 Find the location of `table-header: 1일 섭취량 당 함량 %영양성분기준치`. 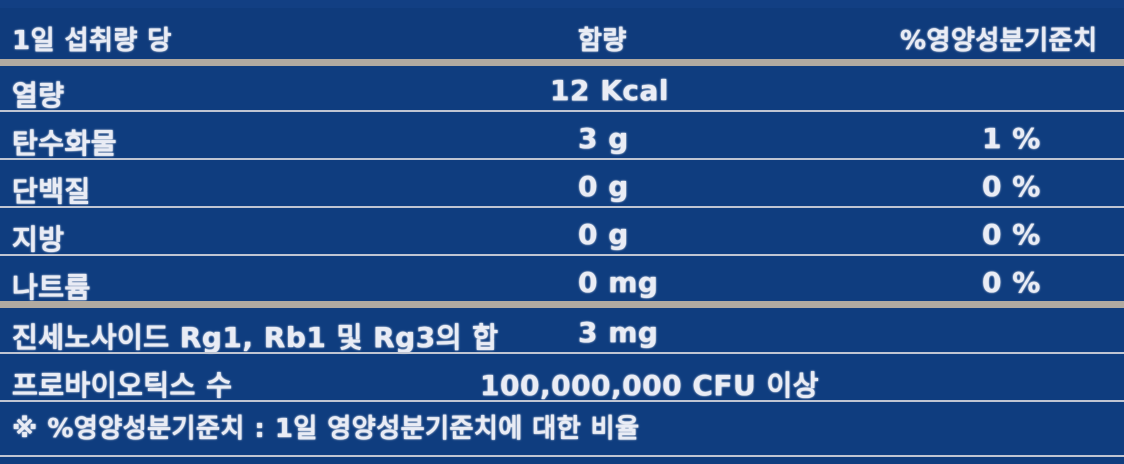

table-header: 1일 섭취량 당 함량 %영양성분기준치 is located at coordinates (562, 34).